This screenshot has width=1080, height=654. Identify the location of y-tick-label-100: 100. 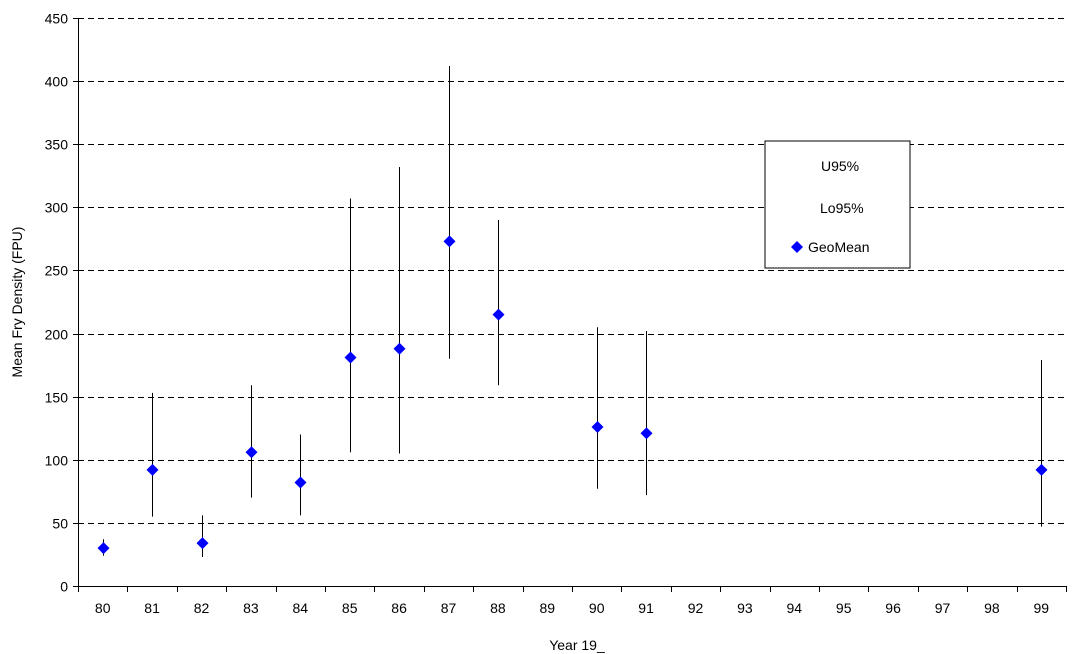
(57, 461).